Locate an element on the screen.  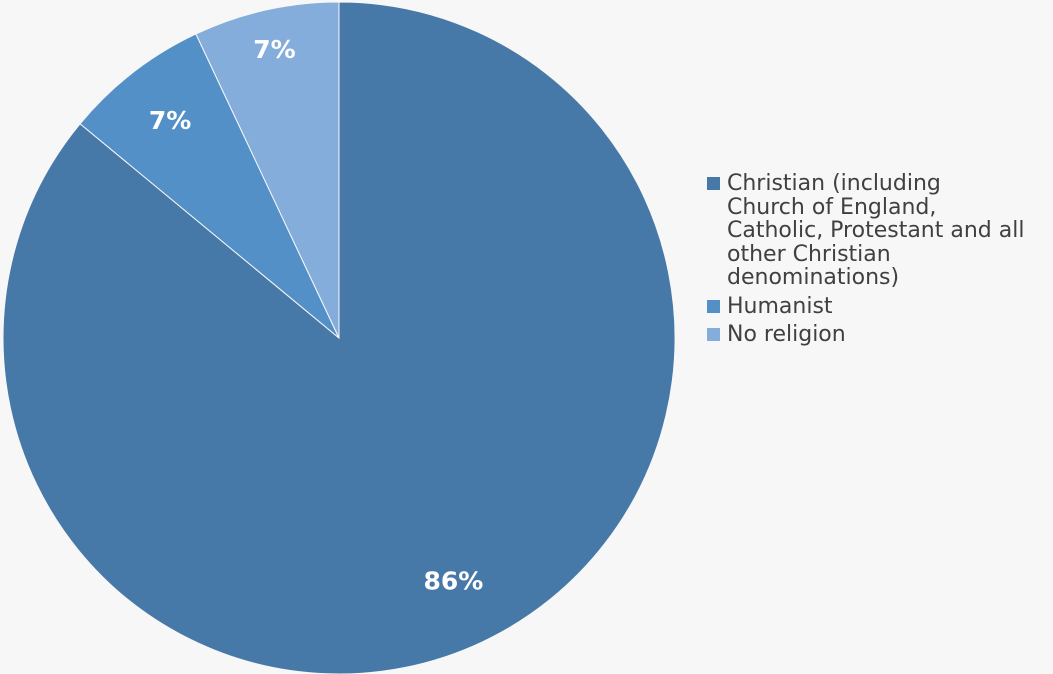
legend-swatch-christian is located at coordinates (713, 183).